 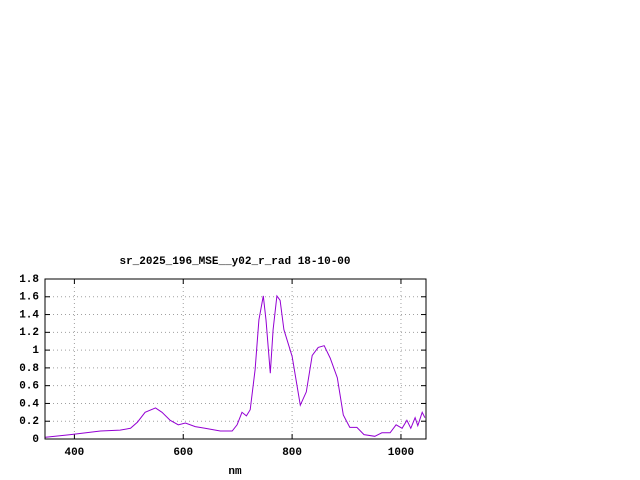 I want to click on chart-title: sr_2025_196_MSE__y02_r_rad 18-10-00, so click(x=234, y=262).